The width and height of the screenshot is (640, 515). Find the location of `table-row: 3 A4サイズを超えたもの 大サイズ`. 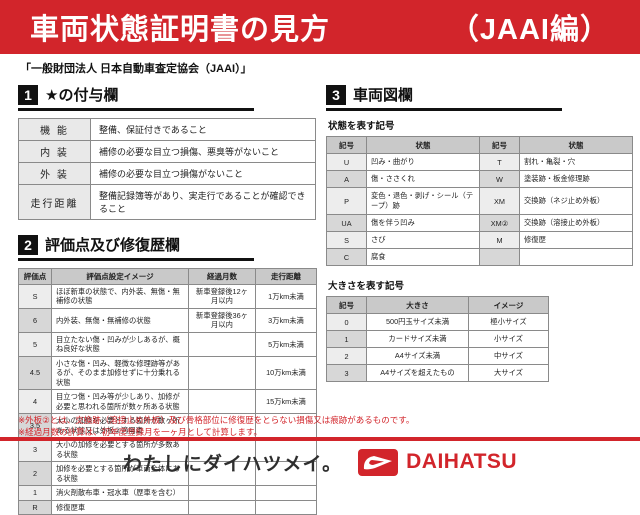

table-row: 3 A4サイズを超えたもの 大サイズ is located at coordinates (437, 373).